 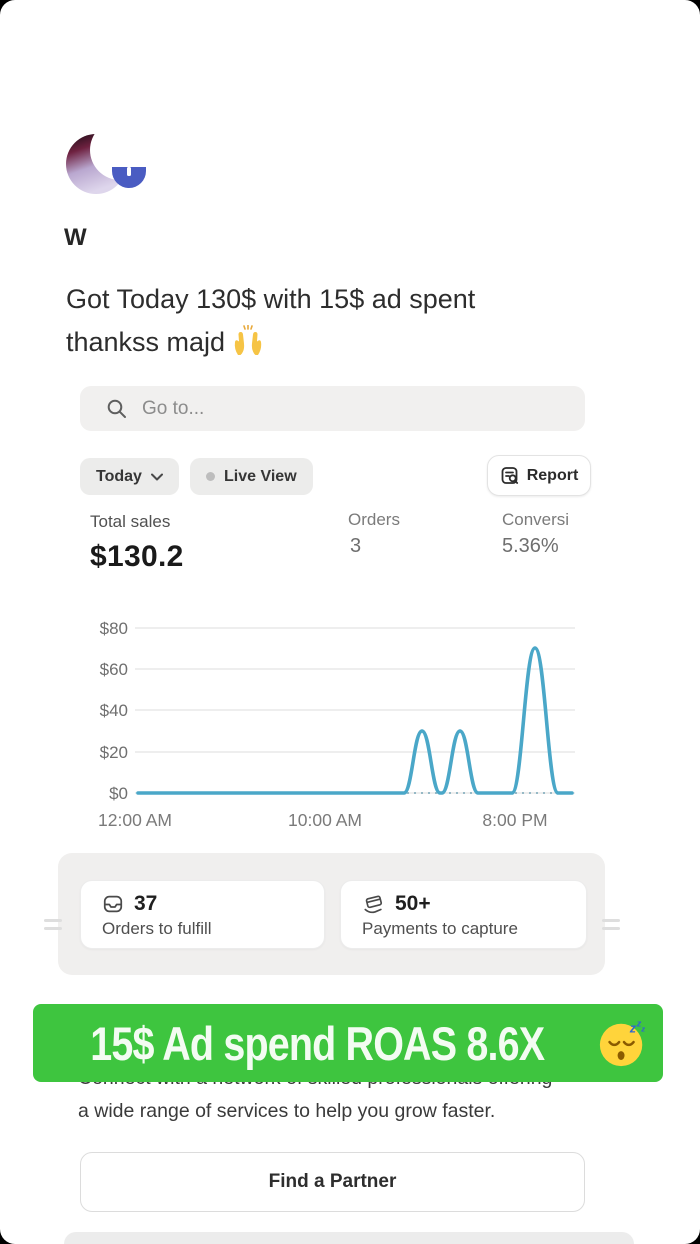 What do you see at coordinates (248, 339) in the screenshot?
I see `raised-hands-emoji` at bounding box center [248, 339].